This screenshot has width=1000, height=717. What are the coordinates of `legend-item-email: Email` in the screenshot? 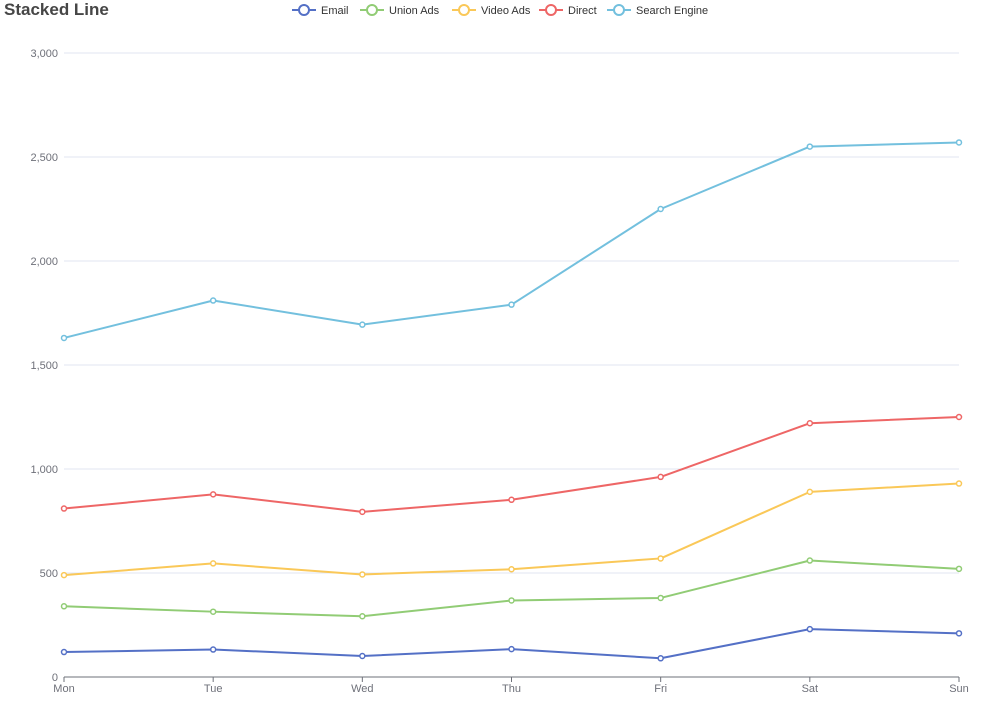 It's located at (320, 10).